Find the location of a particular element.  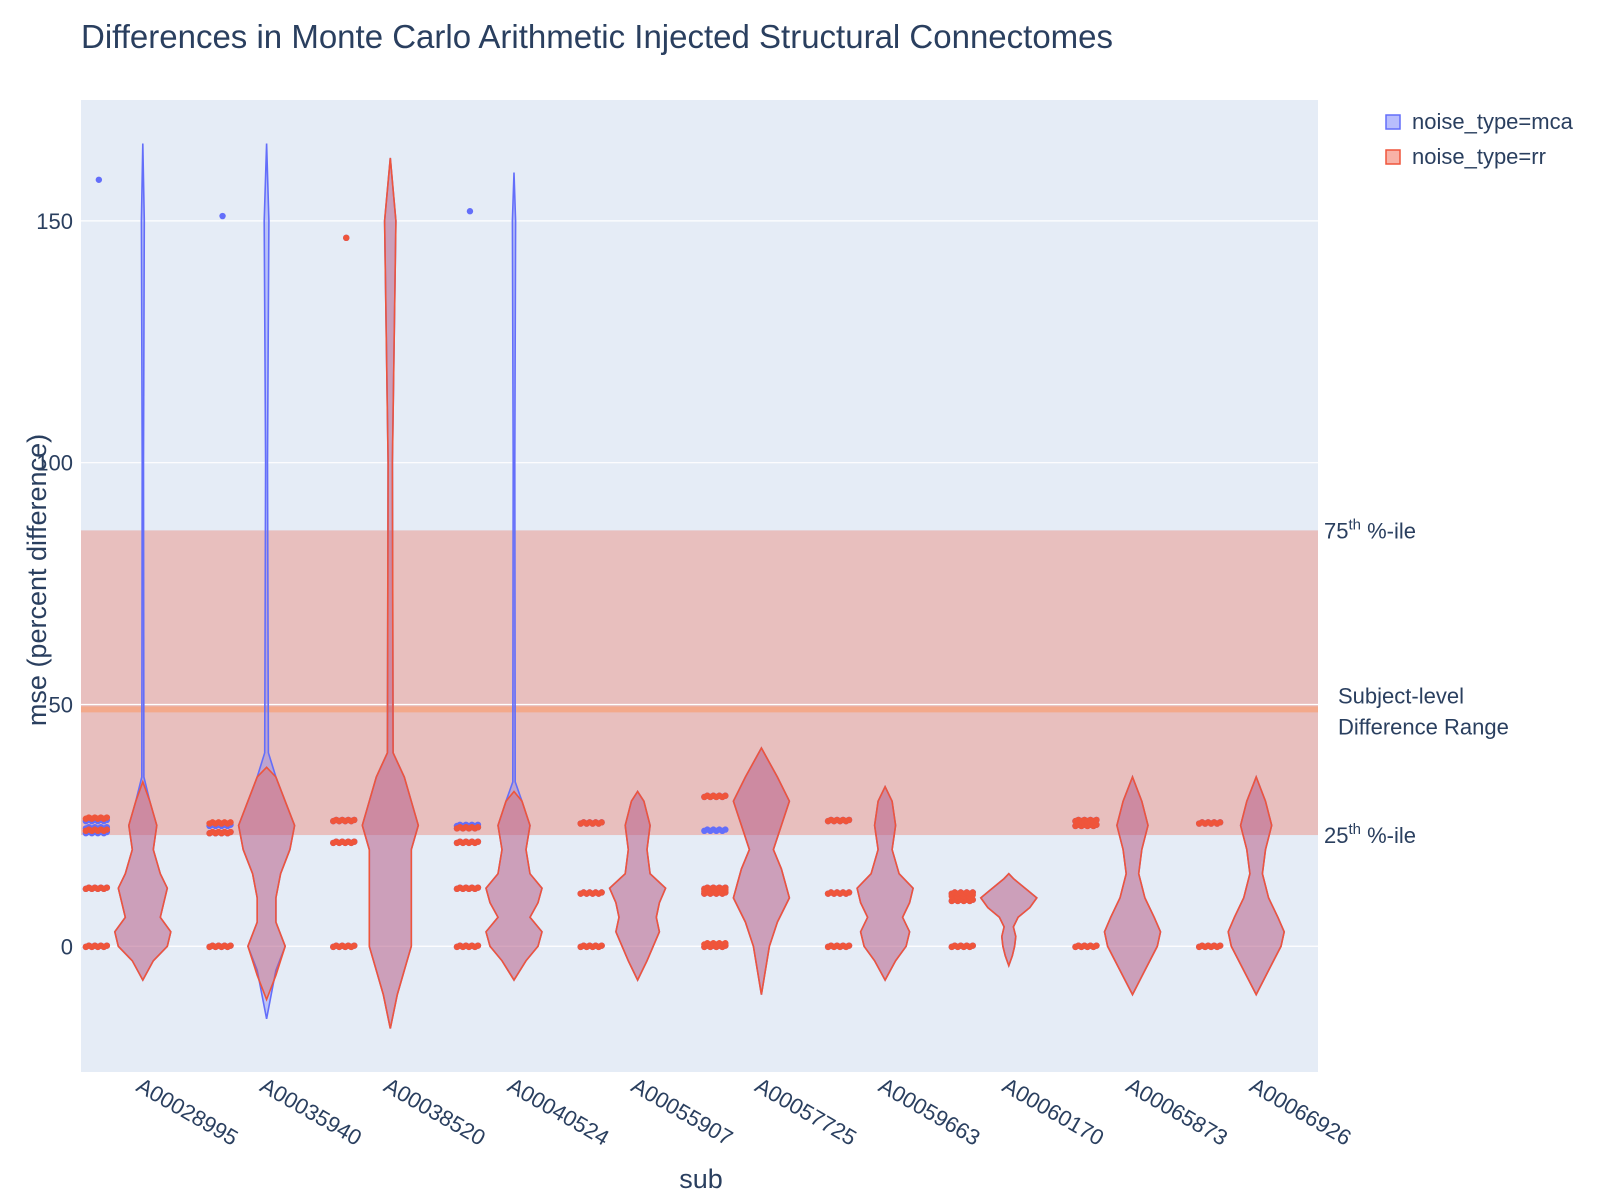

x-tick-label: A00060170 is located at coordinates (1053, 1112).